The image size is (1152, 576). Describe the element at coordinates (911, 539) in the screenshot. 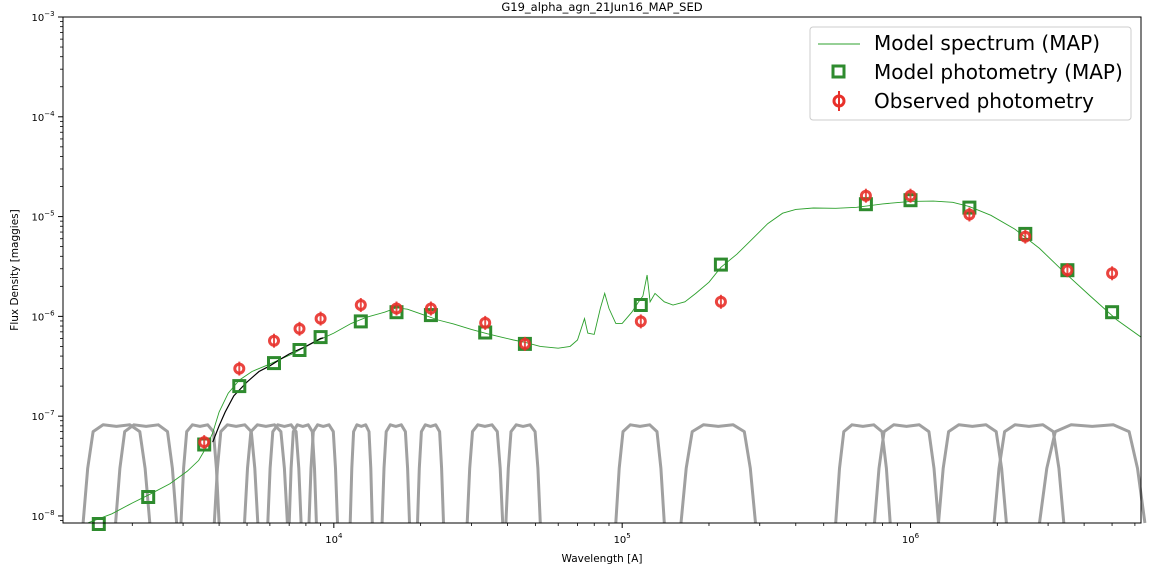

I see `x-tick-label-2: 10⁶` at that location.